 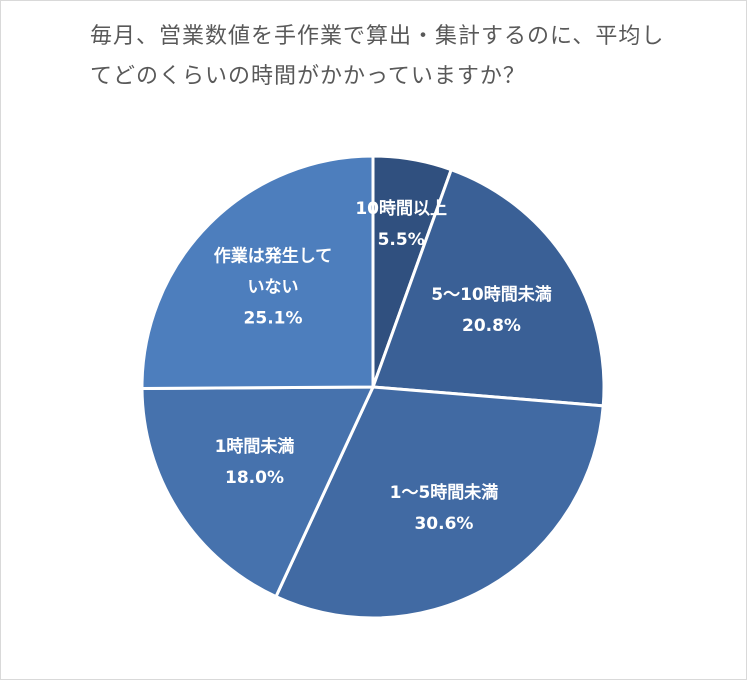 What do you see at coordinates (254, 478) in the screenshot?
I see `slice-value-4: 18.0%` at bounding box center [254, 478].